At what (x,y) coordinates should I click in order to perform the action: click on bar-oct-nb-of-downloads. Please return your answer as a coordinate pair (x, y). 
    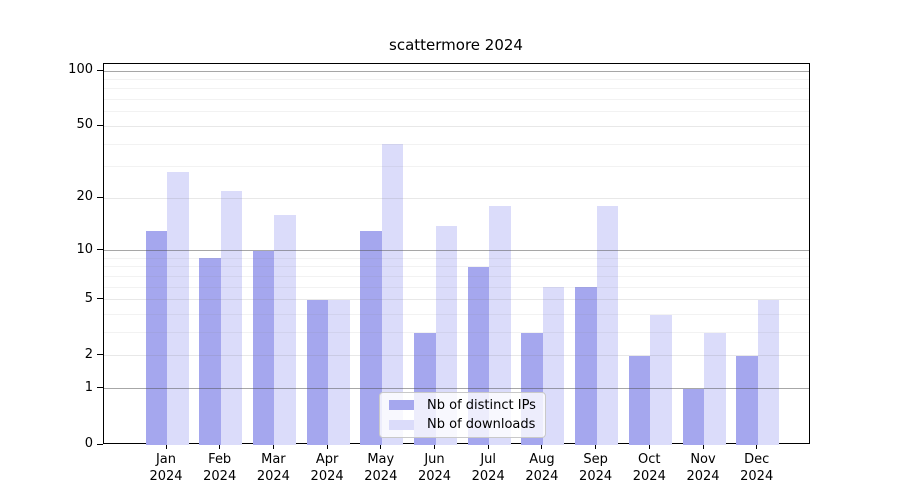
    Looking at the image, I should click on (661, 379).